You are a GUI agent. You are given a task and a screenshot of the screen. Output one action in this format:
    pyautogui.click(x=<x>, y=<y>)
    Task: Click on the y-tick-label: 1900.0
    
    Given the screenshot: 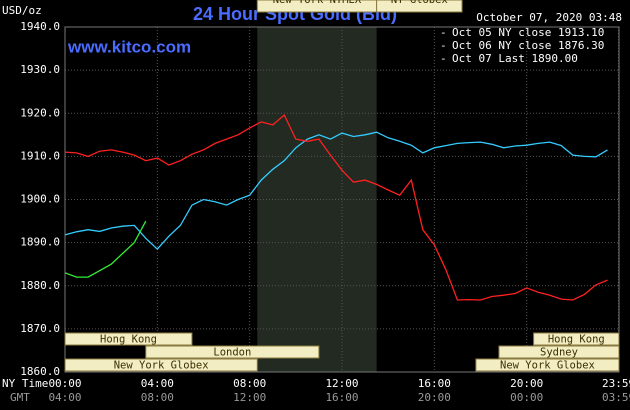 What is the action you would take?
    pyautogui.click(x=40, y=199)
    